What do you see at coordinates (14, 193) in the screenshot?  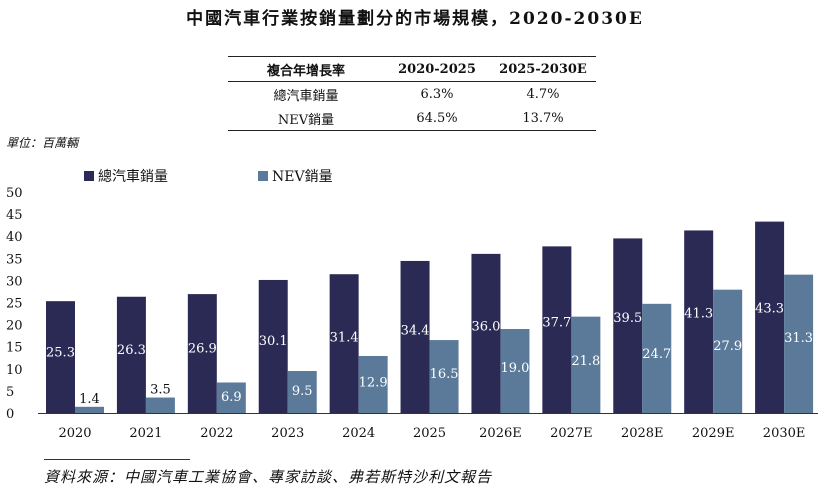 I see `y-tick-label: 50` at bounding box center [14, 193].